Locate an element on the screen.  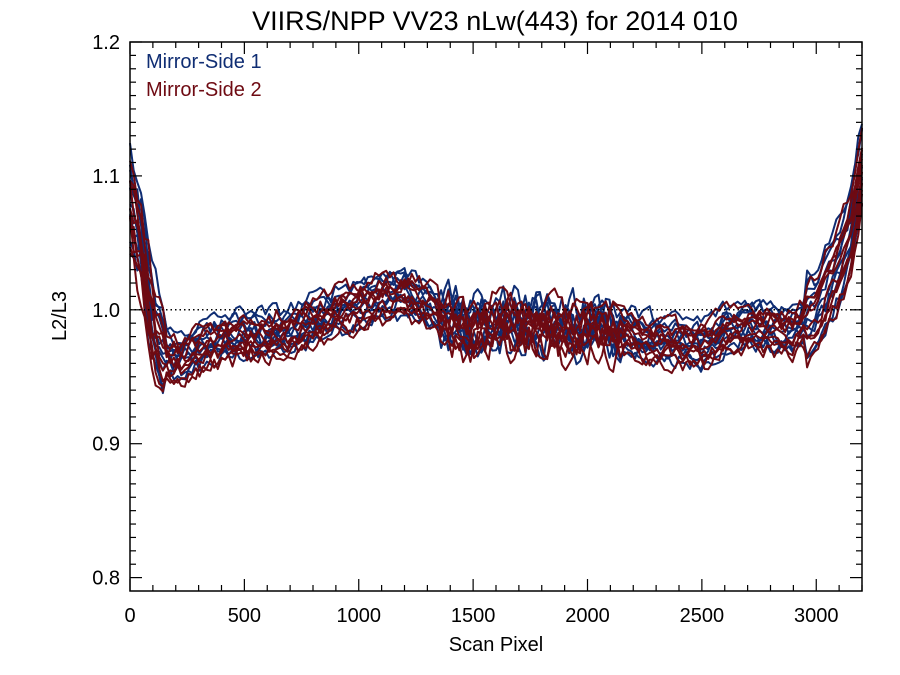
x-tick-label: 2500 is located at coordinates (702, 616).